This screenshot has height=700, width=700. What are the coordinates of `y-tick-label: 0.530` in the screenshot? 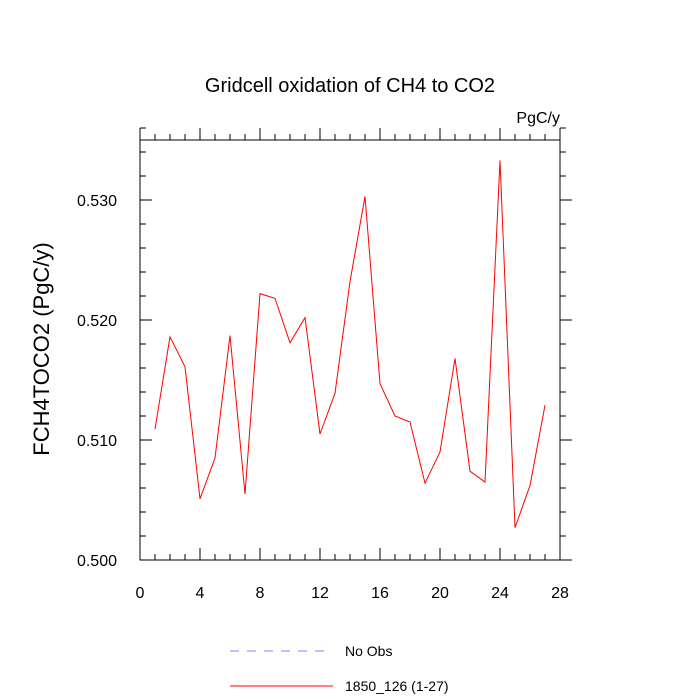 It's located at (97, 201).